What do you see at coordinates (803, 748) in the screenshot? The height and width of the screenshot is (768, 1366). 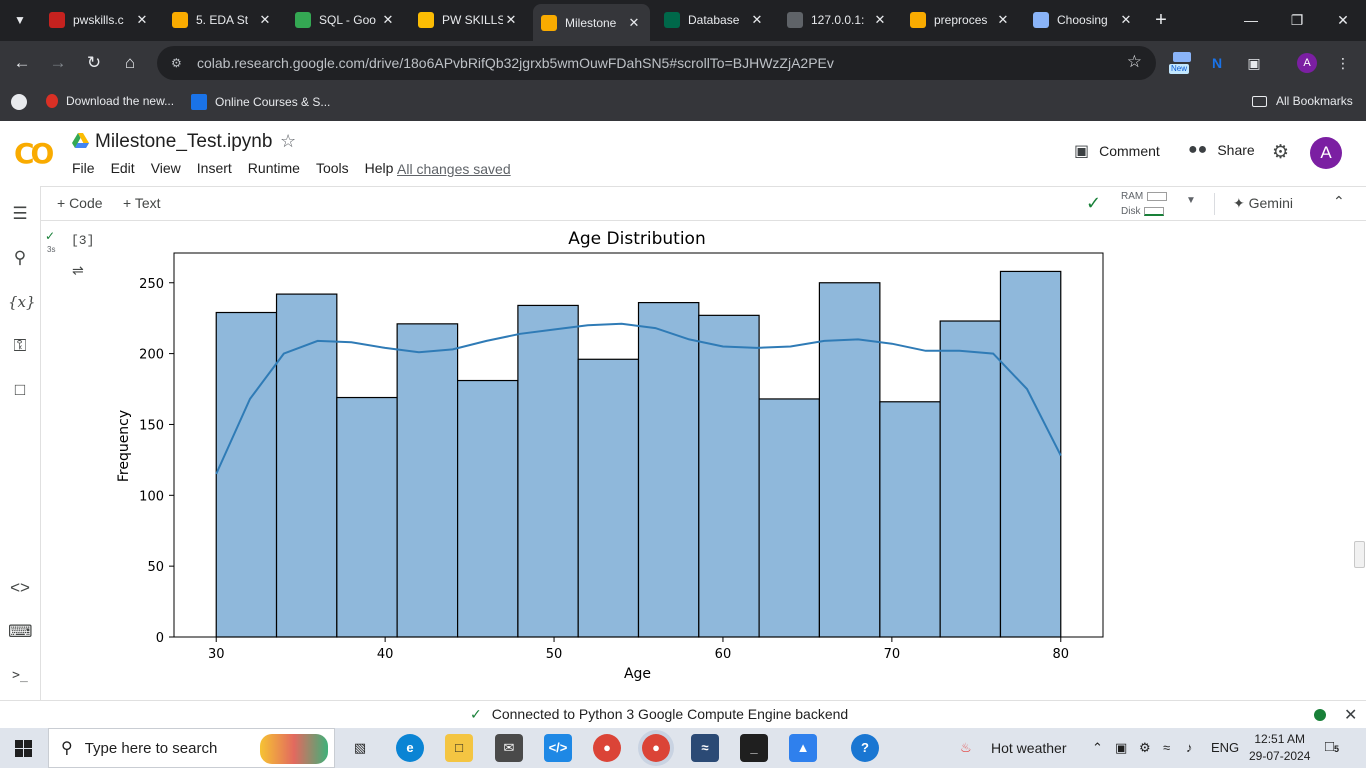 I see `photos-icon: ▲` at bounding box center [803, 748].